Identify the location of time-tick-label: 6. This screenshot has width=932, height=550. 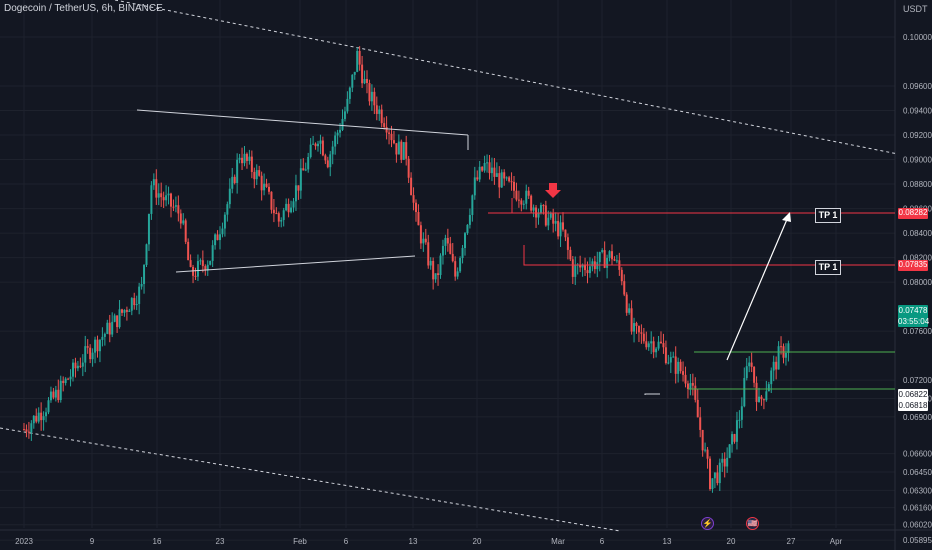
(346, 541).